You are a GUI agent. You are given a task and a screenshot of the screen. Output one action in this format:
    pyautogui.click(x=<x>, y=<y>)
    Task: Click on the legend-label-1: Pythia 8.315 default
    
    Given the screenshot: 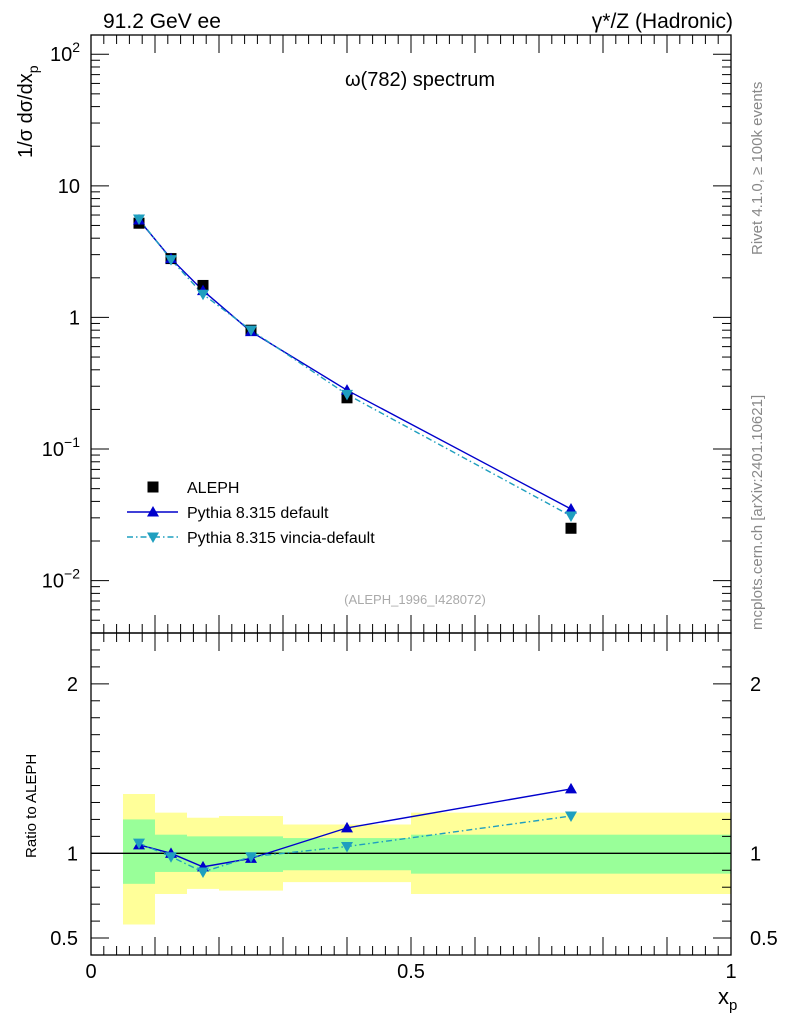 What is the action you would take?
    pyautogui.click(x=258, y=513)
    